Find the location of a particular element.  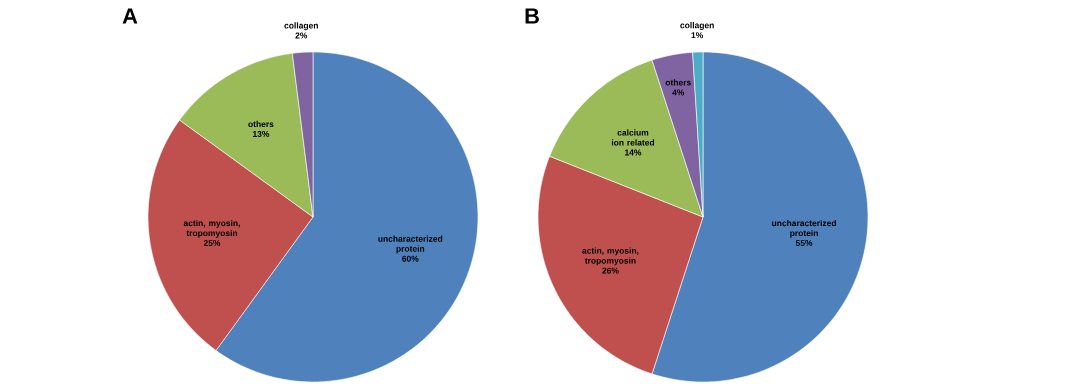

chart-title: B is located at coordinates (532, 16).